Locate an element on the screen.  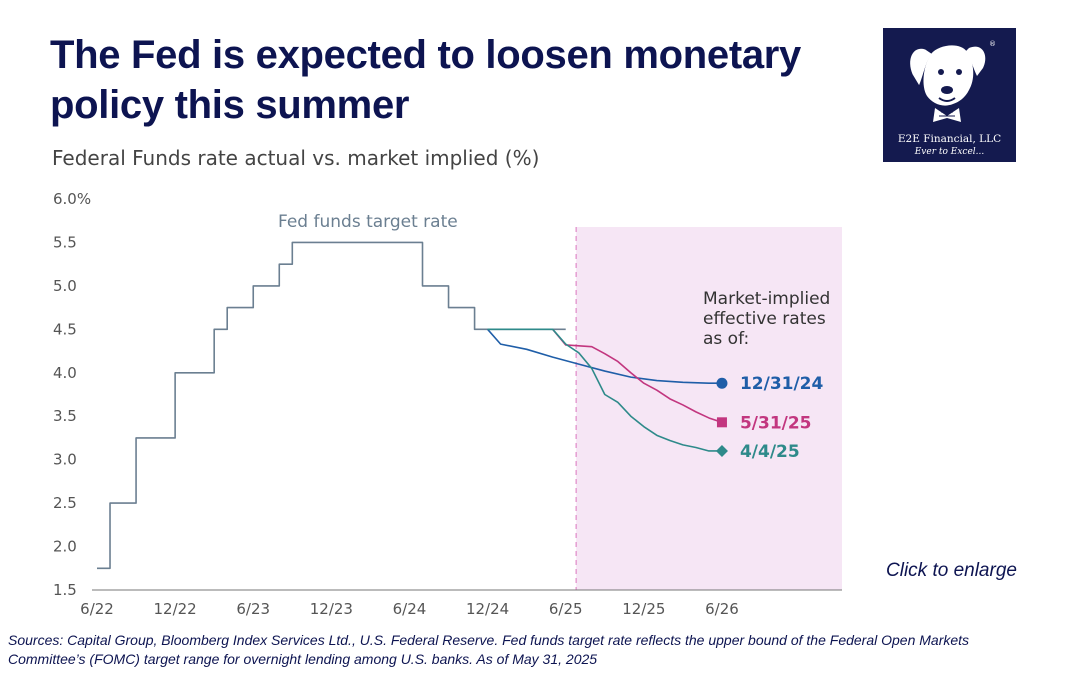
legend-title-line: effective rates is located at coordinates (764, 319).